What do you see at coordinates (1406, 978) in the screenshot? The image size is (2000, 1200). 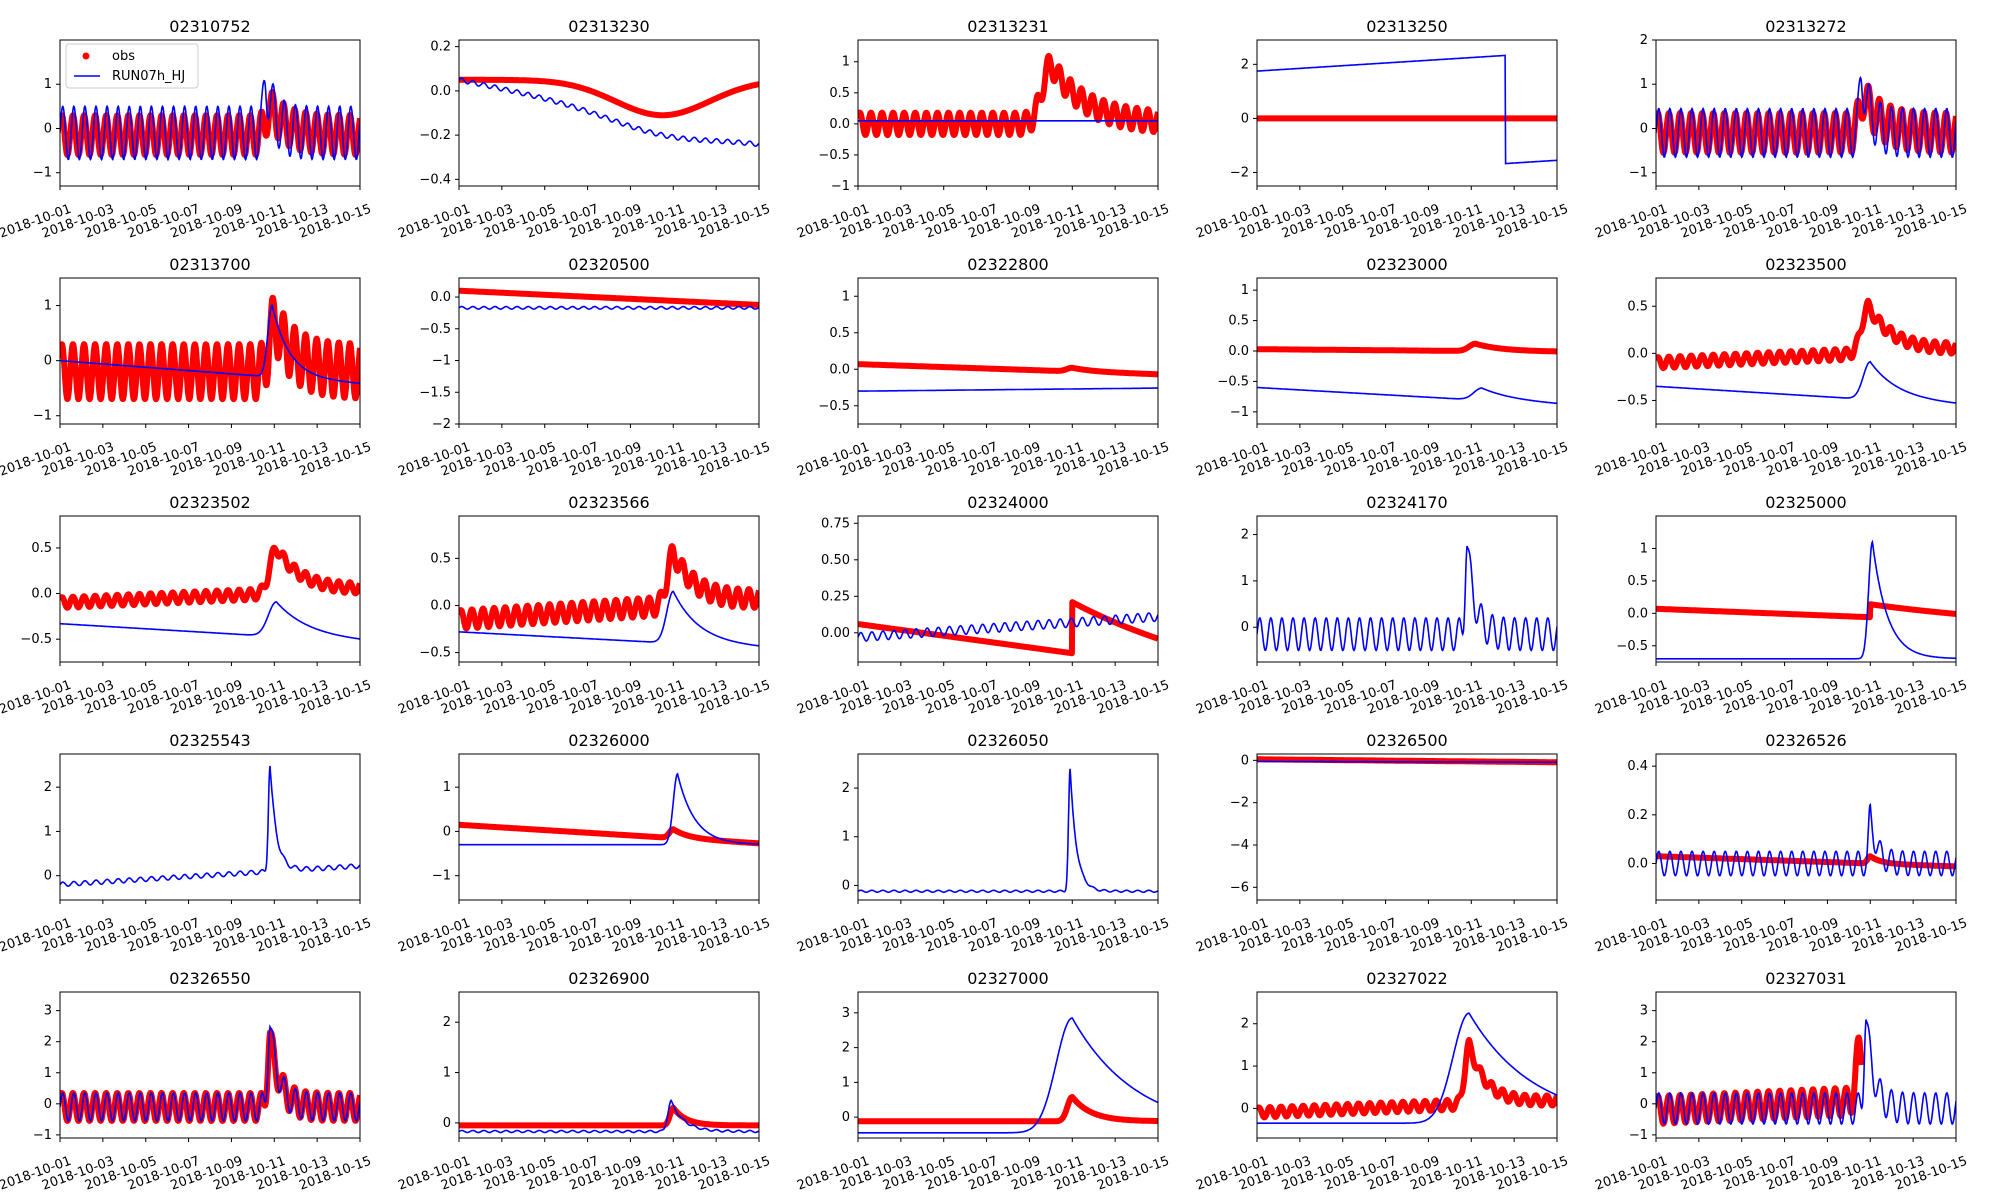 I see `subplot-title: 02327022` at bounding box center [1406, 978].